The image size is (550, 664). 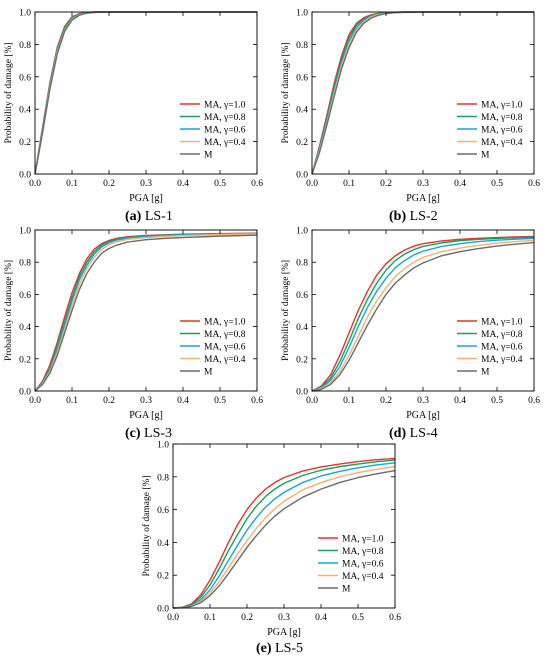 I want to click on caption-letter: (c), so click(x=133, y=433).